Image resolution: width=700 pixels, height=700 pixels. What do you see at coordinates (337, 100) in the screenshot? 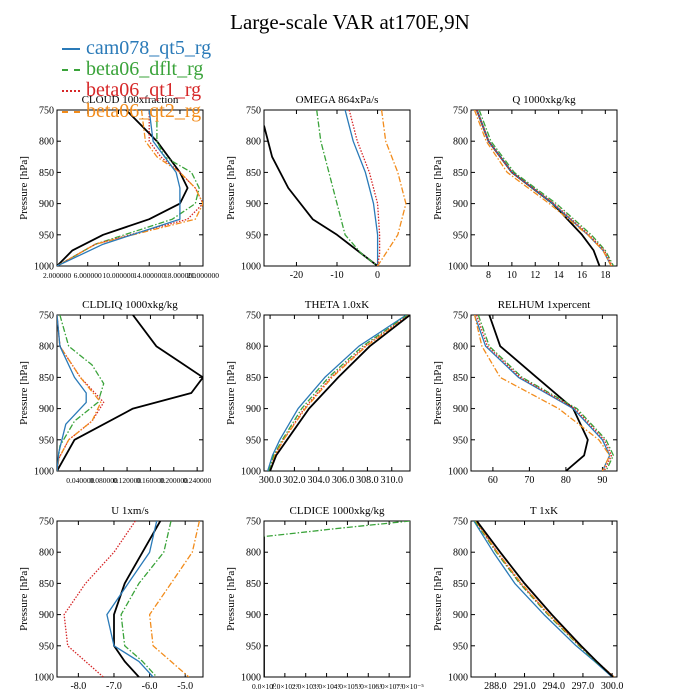
I see `panel-title: OMEGA 864xPa/s` at bounding box center [337, 100].